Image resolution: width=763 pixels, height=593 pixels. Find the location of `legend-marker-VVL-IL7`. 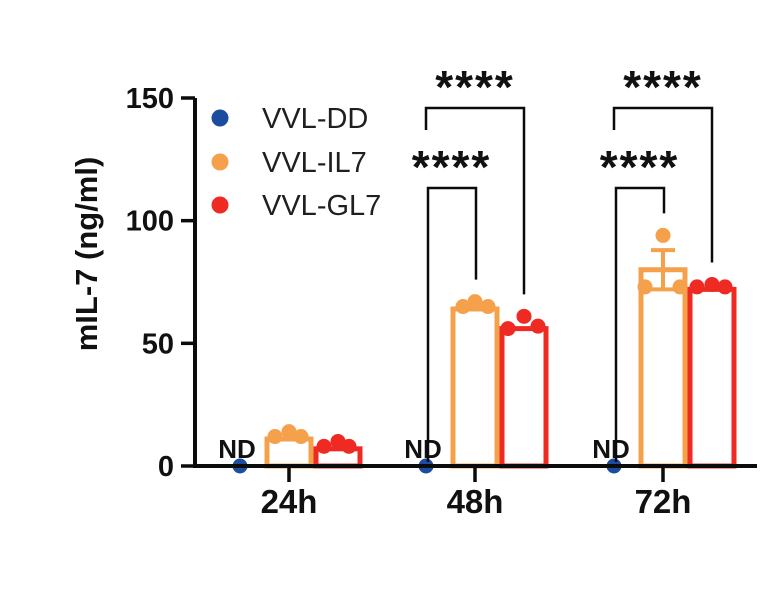

legend-marker-VVL-IL7 is located at coordinates (220, 162).